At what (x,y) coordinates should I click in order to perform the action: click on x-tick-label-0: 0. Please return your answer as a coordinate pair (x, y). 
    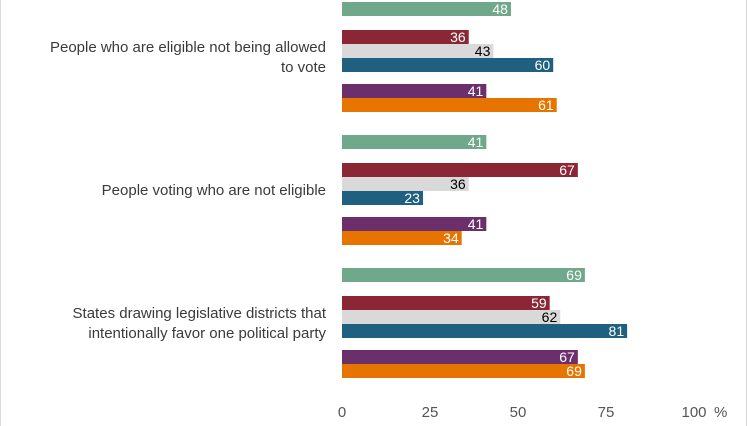
    Looking at the image, I should click on (342, 412).